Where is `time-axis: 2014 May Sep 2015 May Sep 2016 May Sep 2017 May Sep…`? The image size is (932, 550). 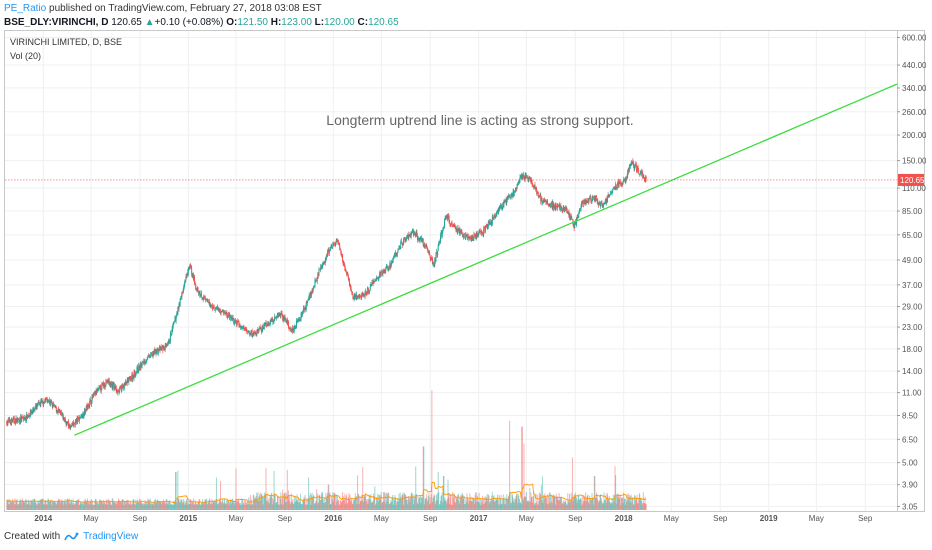
time-axis: 2014 May Sep 2015 May Sep 2016 May Sep 2017 May Sep… is located at coordinates (453, 518).